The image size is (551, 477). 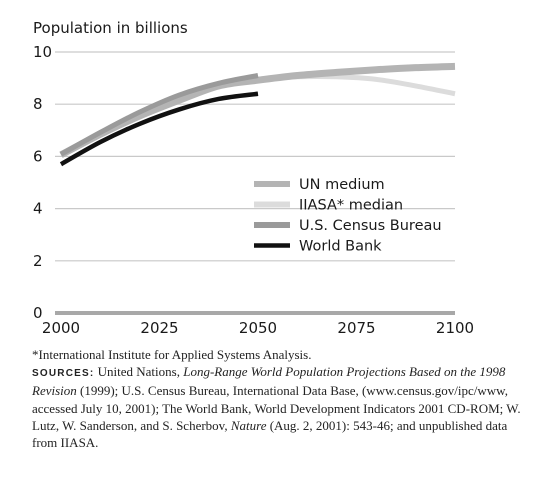 I want to click on x-tick-2100: 2100, so click(x=455, y=328).